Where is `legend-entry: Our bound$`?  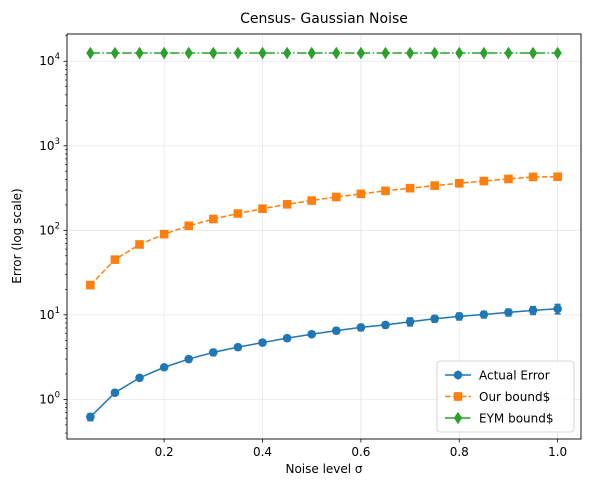 legend-entry: Our bound$ is located at coordinates (497, 397).